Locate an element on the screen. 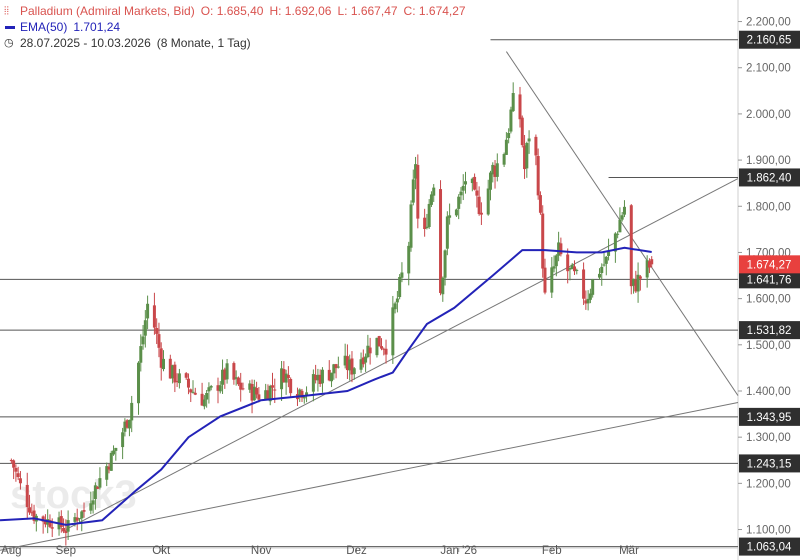 This screenshot has width=800, height=560. y-tick-label: 1.300,00 is located at coordinates (768, 438).